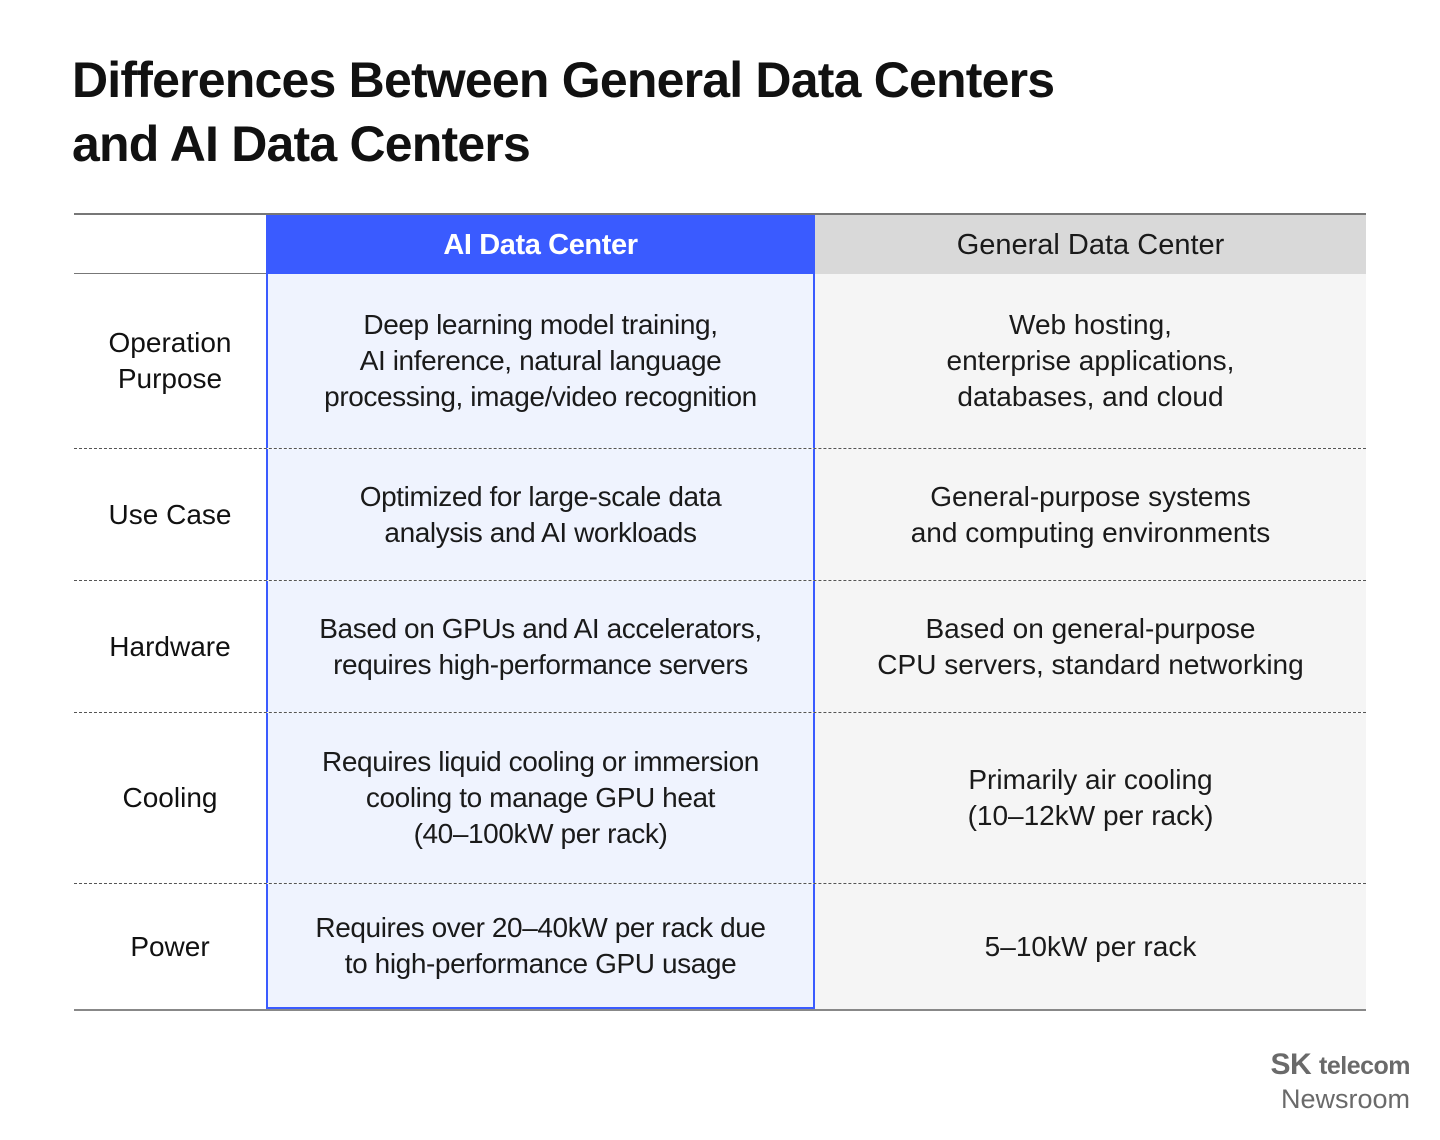  I want to click on ai-line: Optimized for large-scale data, so click(540, 496).